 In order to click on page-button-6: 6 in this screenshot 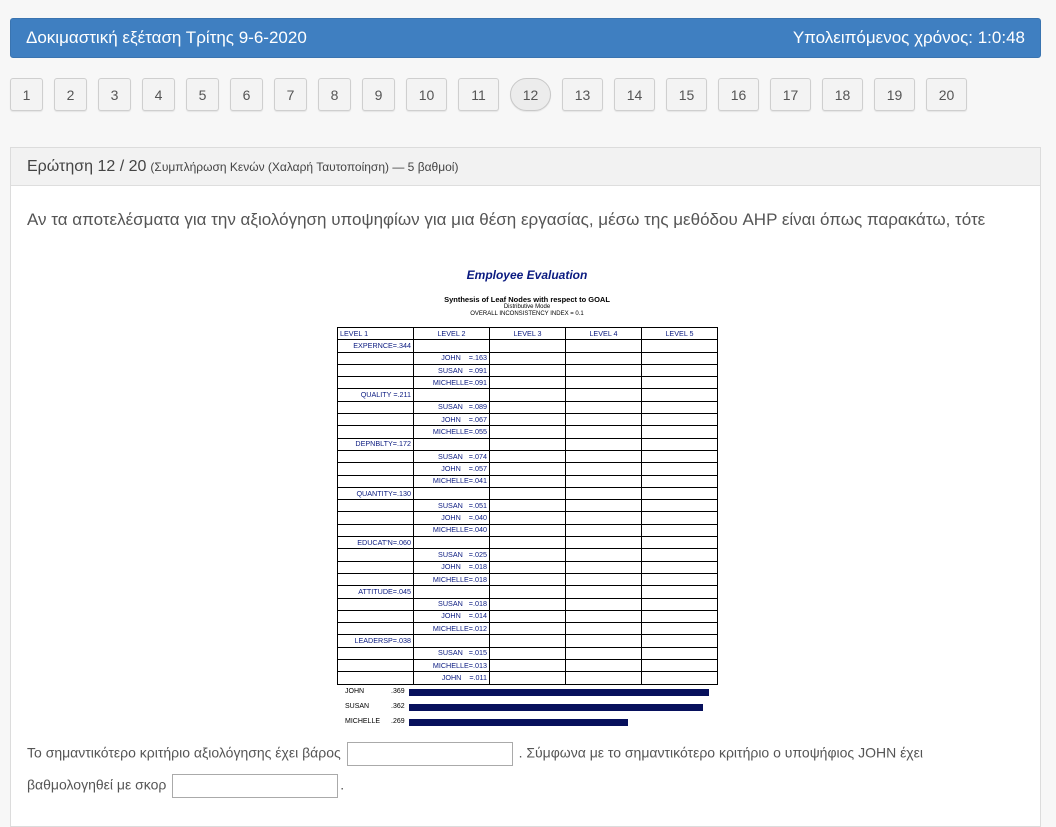, I will do `click(246, 94)`.